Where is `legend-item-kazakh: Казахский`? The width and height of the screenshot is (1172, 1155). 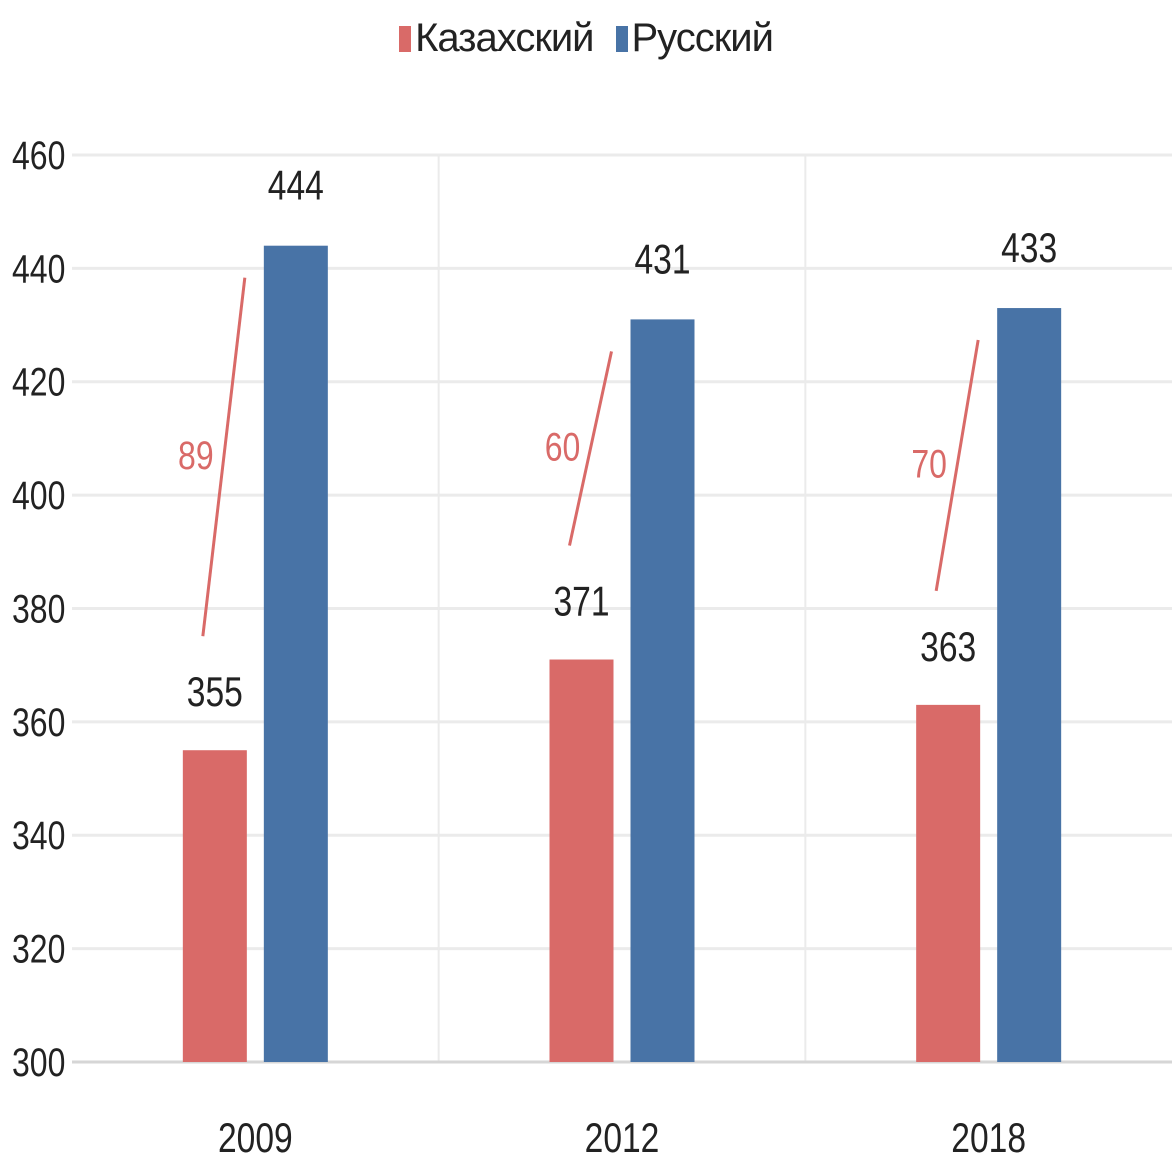
legend-item-kazakh: Казахский is located at coordinates (497, 38).